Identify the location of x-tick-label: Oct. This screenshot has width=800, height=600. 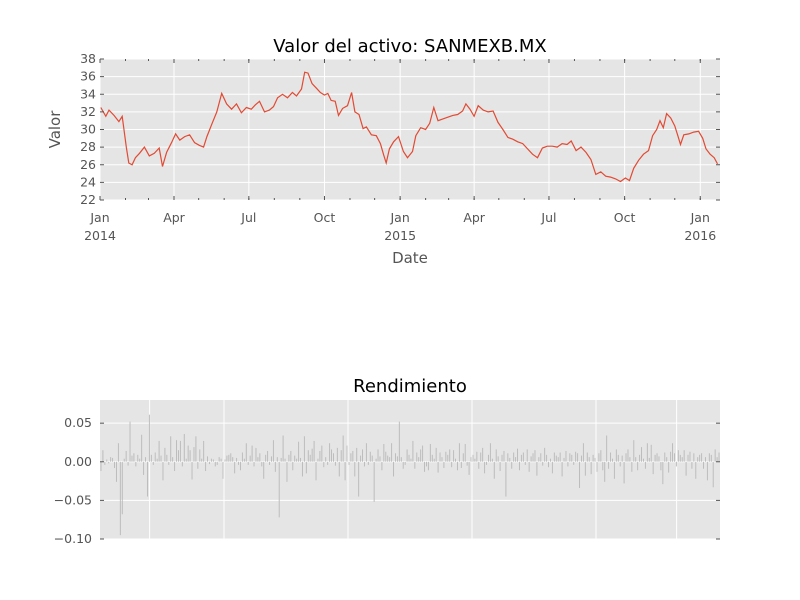
(325, 217).